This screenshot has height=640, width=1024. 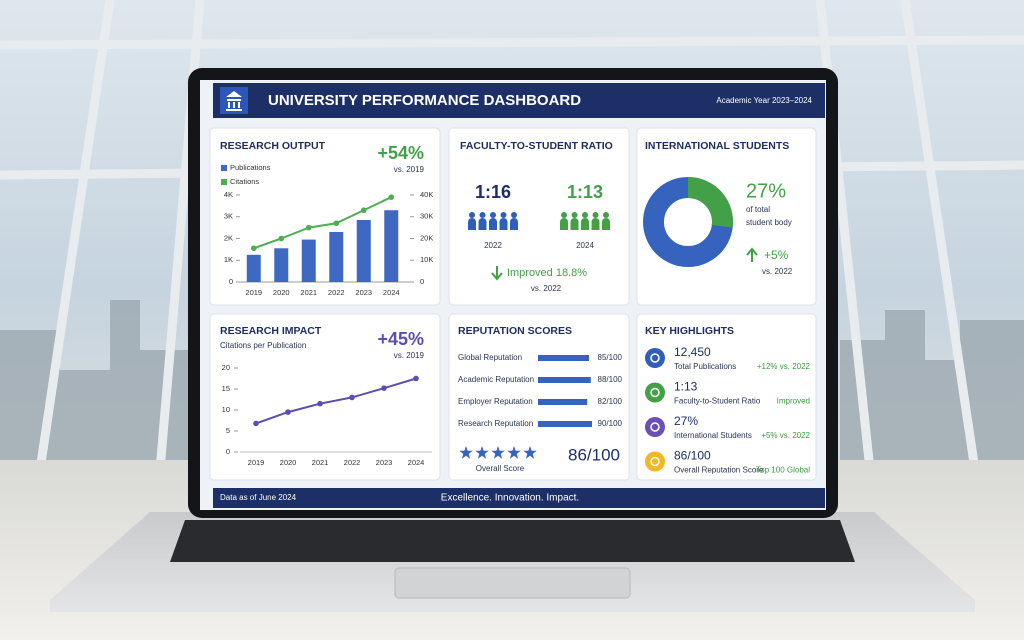 What do you see at coordinates (495, 423) in the screenshot?
I see `row-label: Research Reputation` at bounding box center [495, 423].